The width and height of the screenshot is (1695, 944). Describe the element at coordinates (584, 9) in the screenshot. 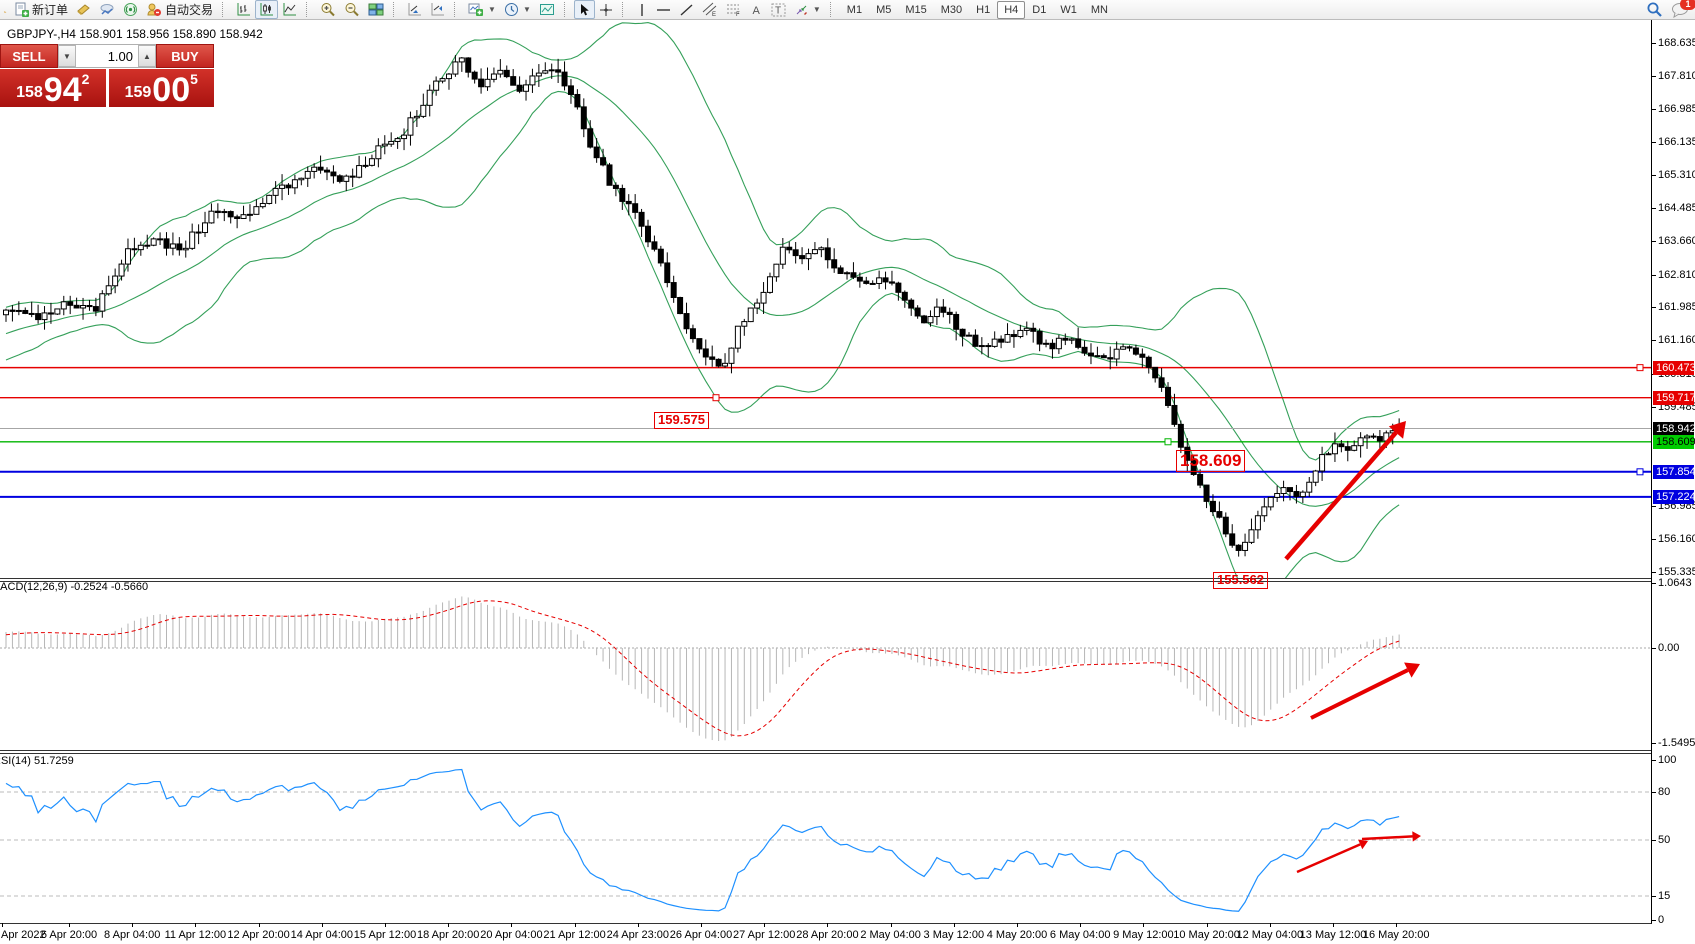

I see `cursor-button` at that location.